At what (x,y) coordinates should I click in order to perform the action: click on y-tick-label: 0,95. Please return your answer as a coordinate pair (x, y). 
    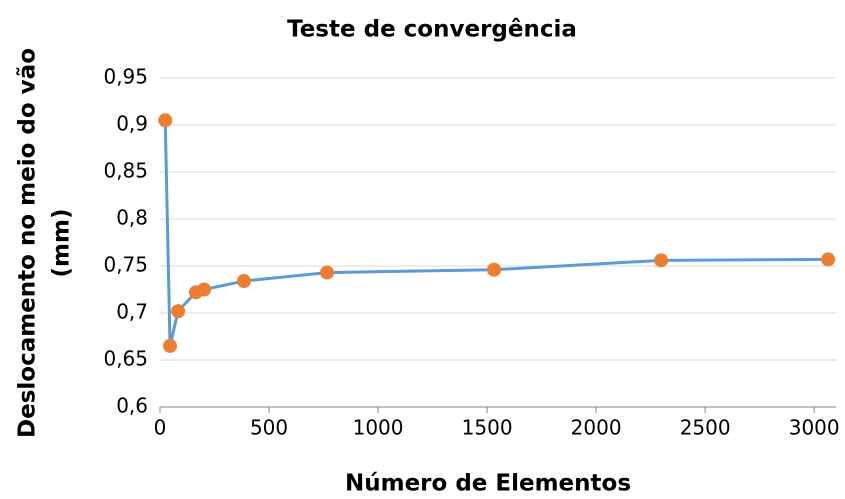
    Looking at the image, I should click on (125, 77).